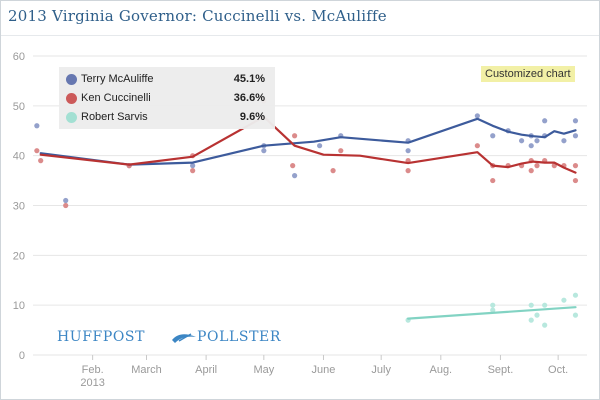 The height and width of the screenshot is (400, 600). Describe the element at coordinates (263, 370) in the screenshot. I see `x-tick-label: May` at that location.